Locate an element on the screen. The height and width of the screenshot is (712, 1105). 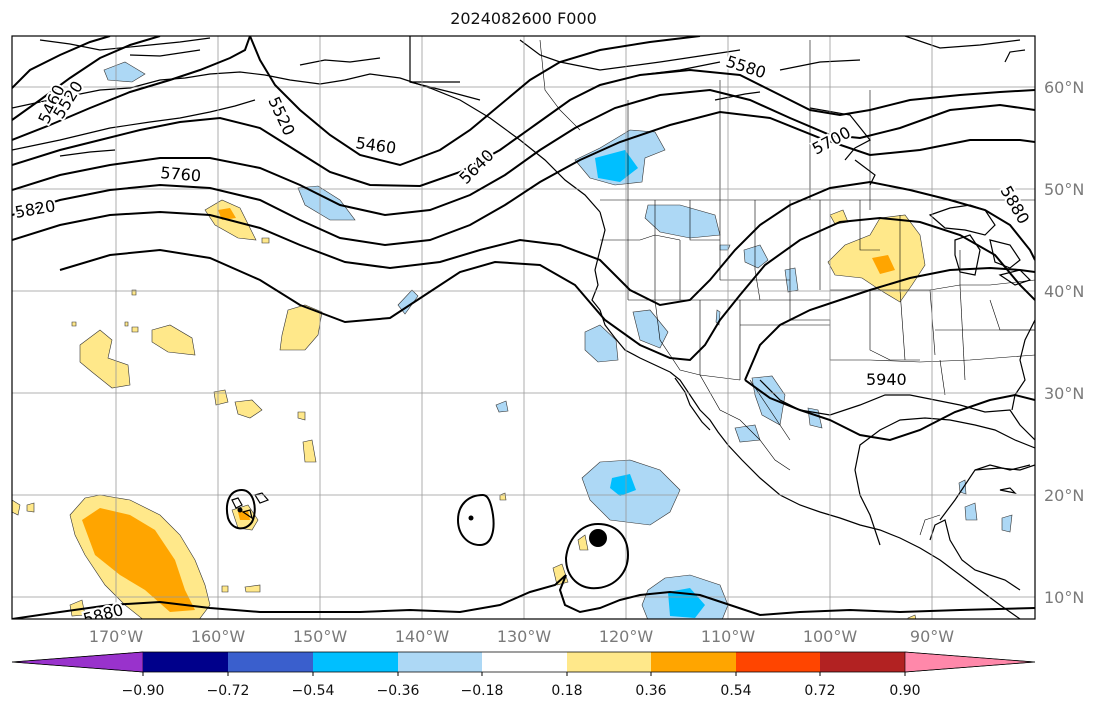
storm-center-marker is located at coordinates (598, 538).